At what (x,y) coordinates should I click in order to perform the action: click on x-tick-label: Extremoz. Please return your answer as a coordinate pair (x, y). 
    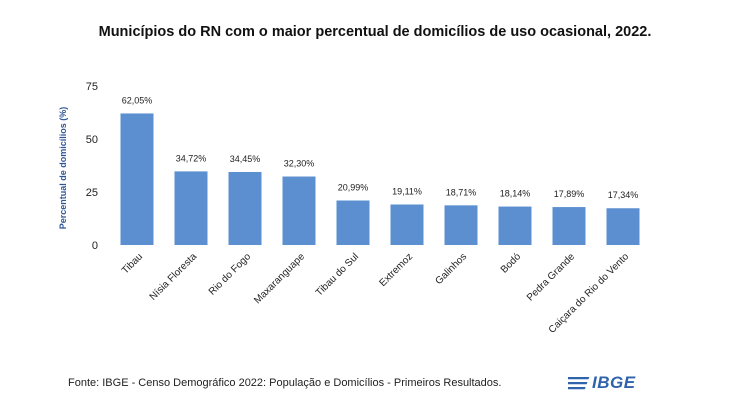
    Looking at the image, I should click on (396, 270).